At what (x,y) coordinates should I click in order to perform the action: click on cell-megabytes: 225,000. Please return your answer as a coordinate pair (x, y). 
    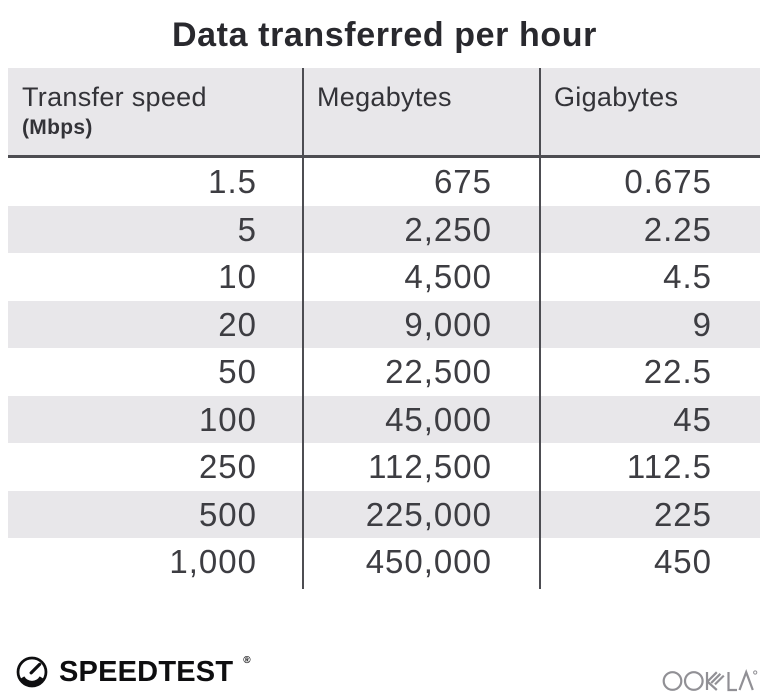
    Looking at the image, I should click on (428, 514).